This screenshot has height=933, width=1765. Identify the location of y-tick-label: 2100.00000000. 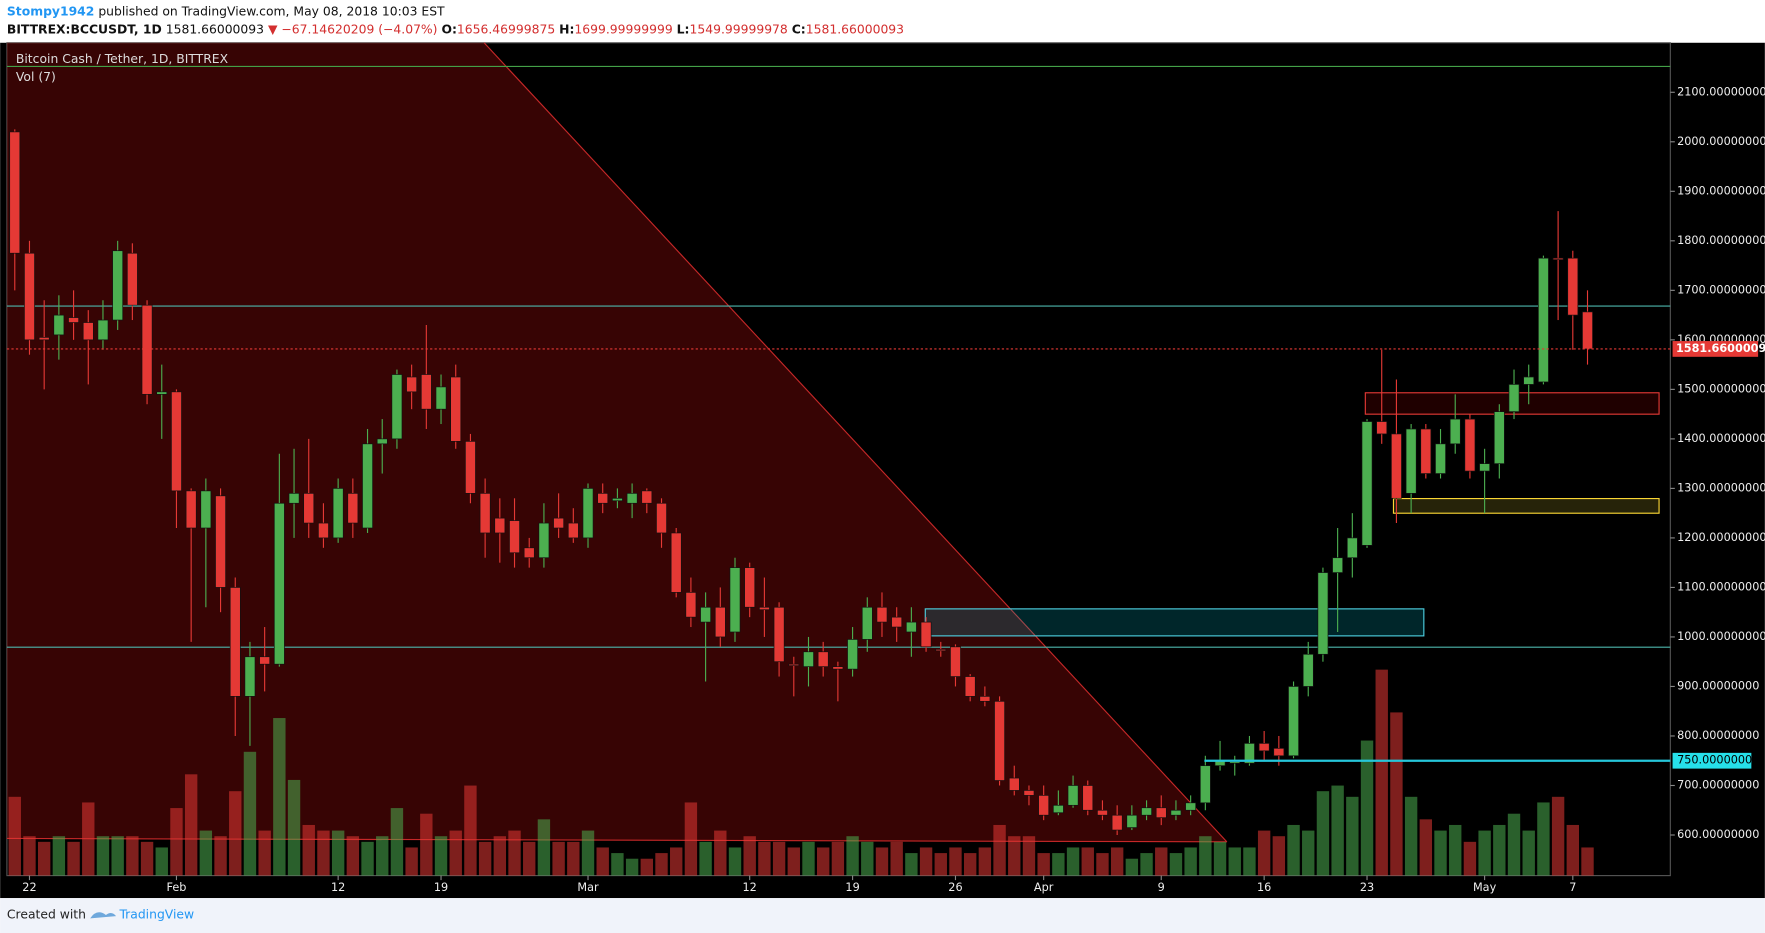
(1721, 91).